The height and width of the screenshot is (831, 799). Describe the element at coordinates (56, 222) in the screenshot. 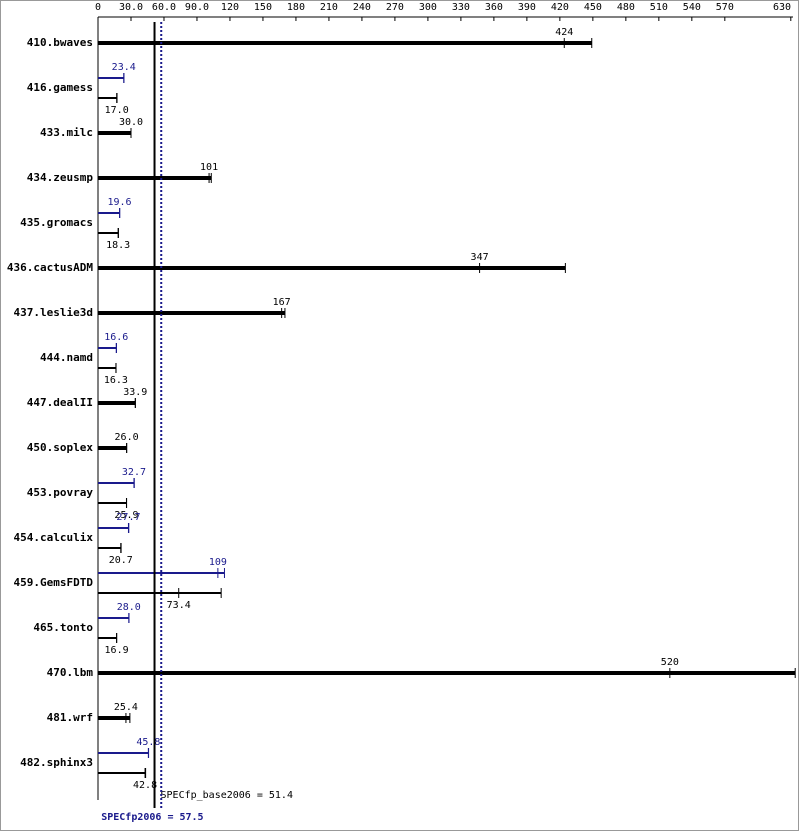

I see `category-label: 435.gromacs` at that location.